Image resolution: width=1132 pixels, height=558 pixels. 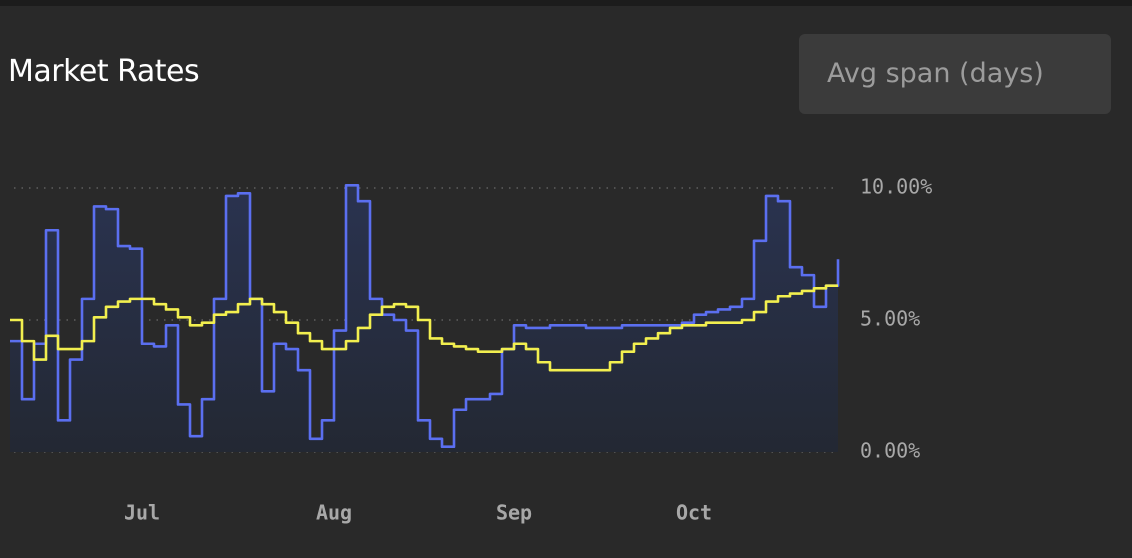 What do you see at coordinates (334, 513) in the screenshot?
I see `x-tick-label: Aug` at bounding box center [334, 513].